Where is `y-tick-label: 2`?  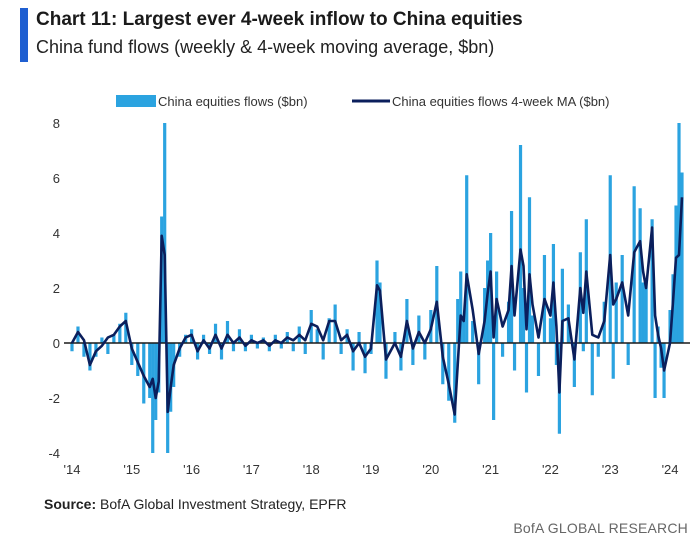
y-tick-label: 2 is located at coordinates (56, 288).